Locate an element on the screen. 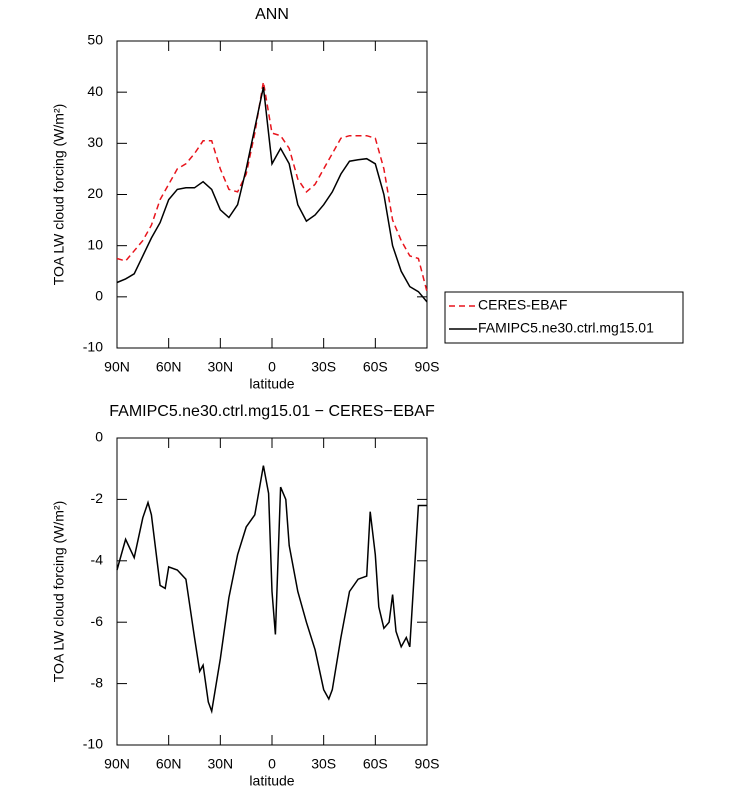  y-tick-label: -6 is located at coordinates (97, 621).